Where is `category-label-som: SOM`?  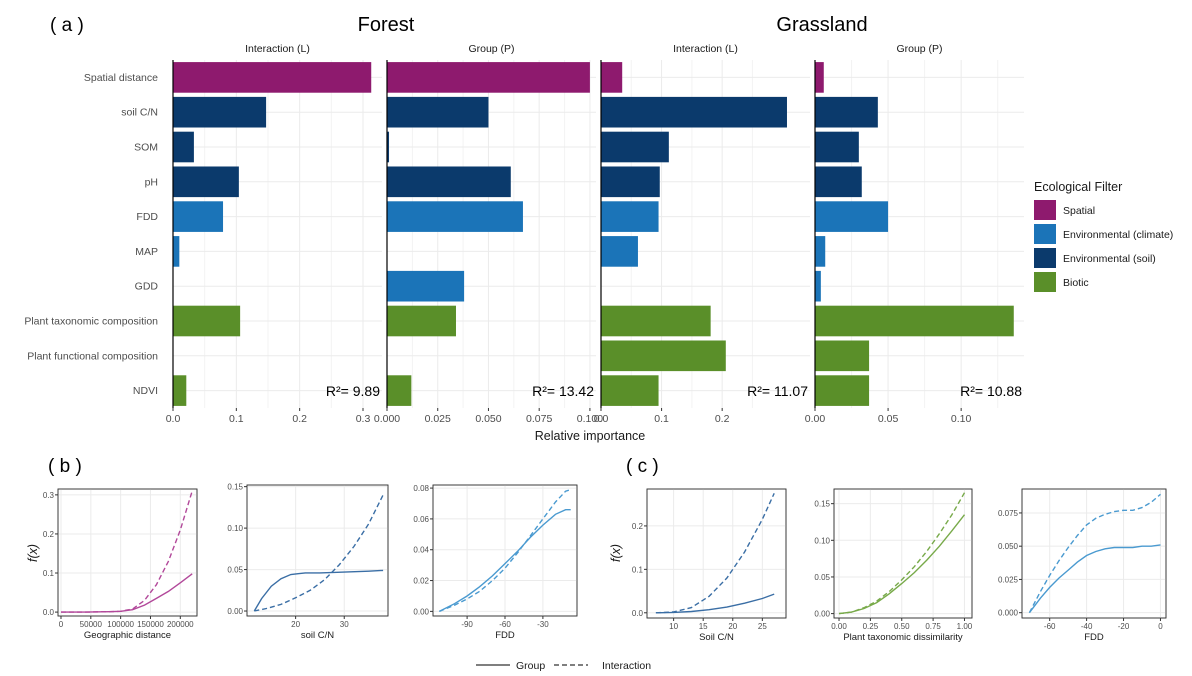 category-label-som: SOM is located at coordinates (146, 148).